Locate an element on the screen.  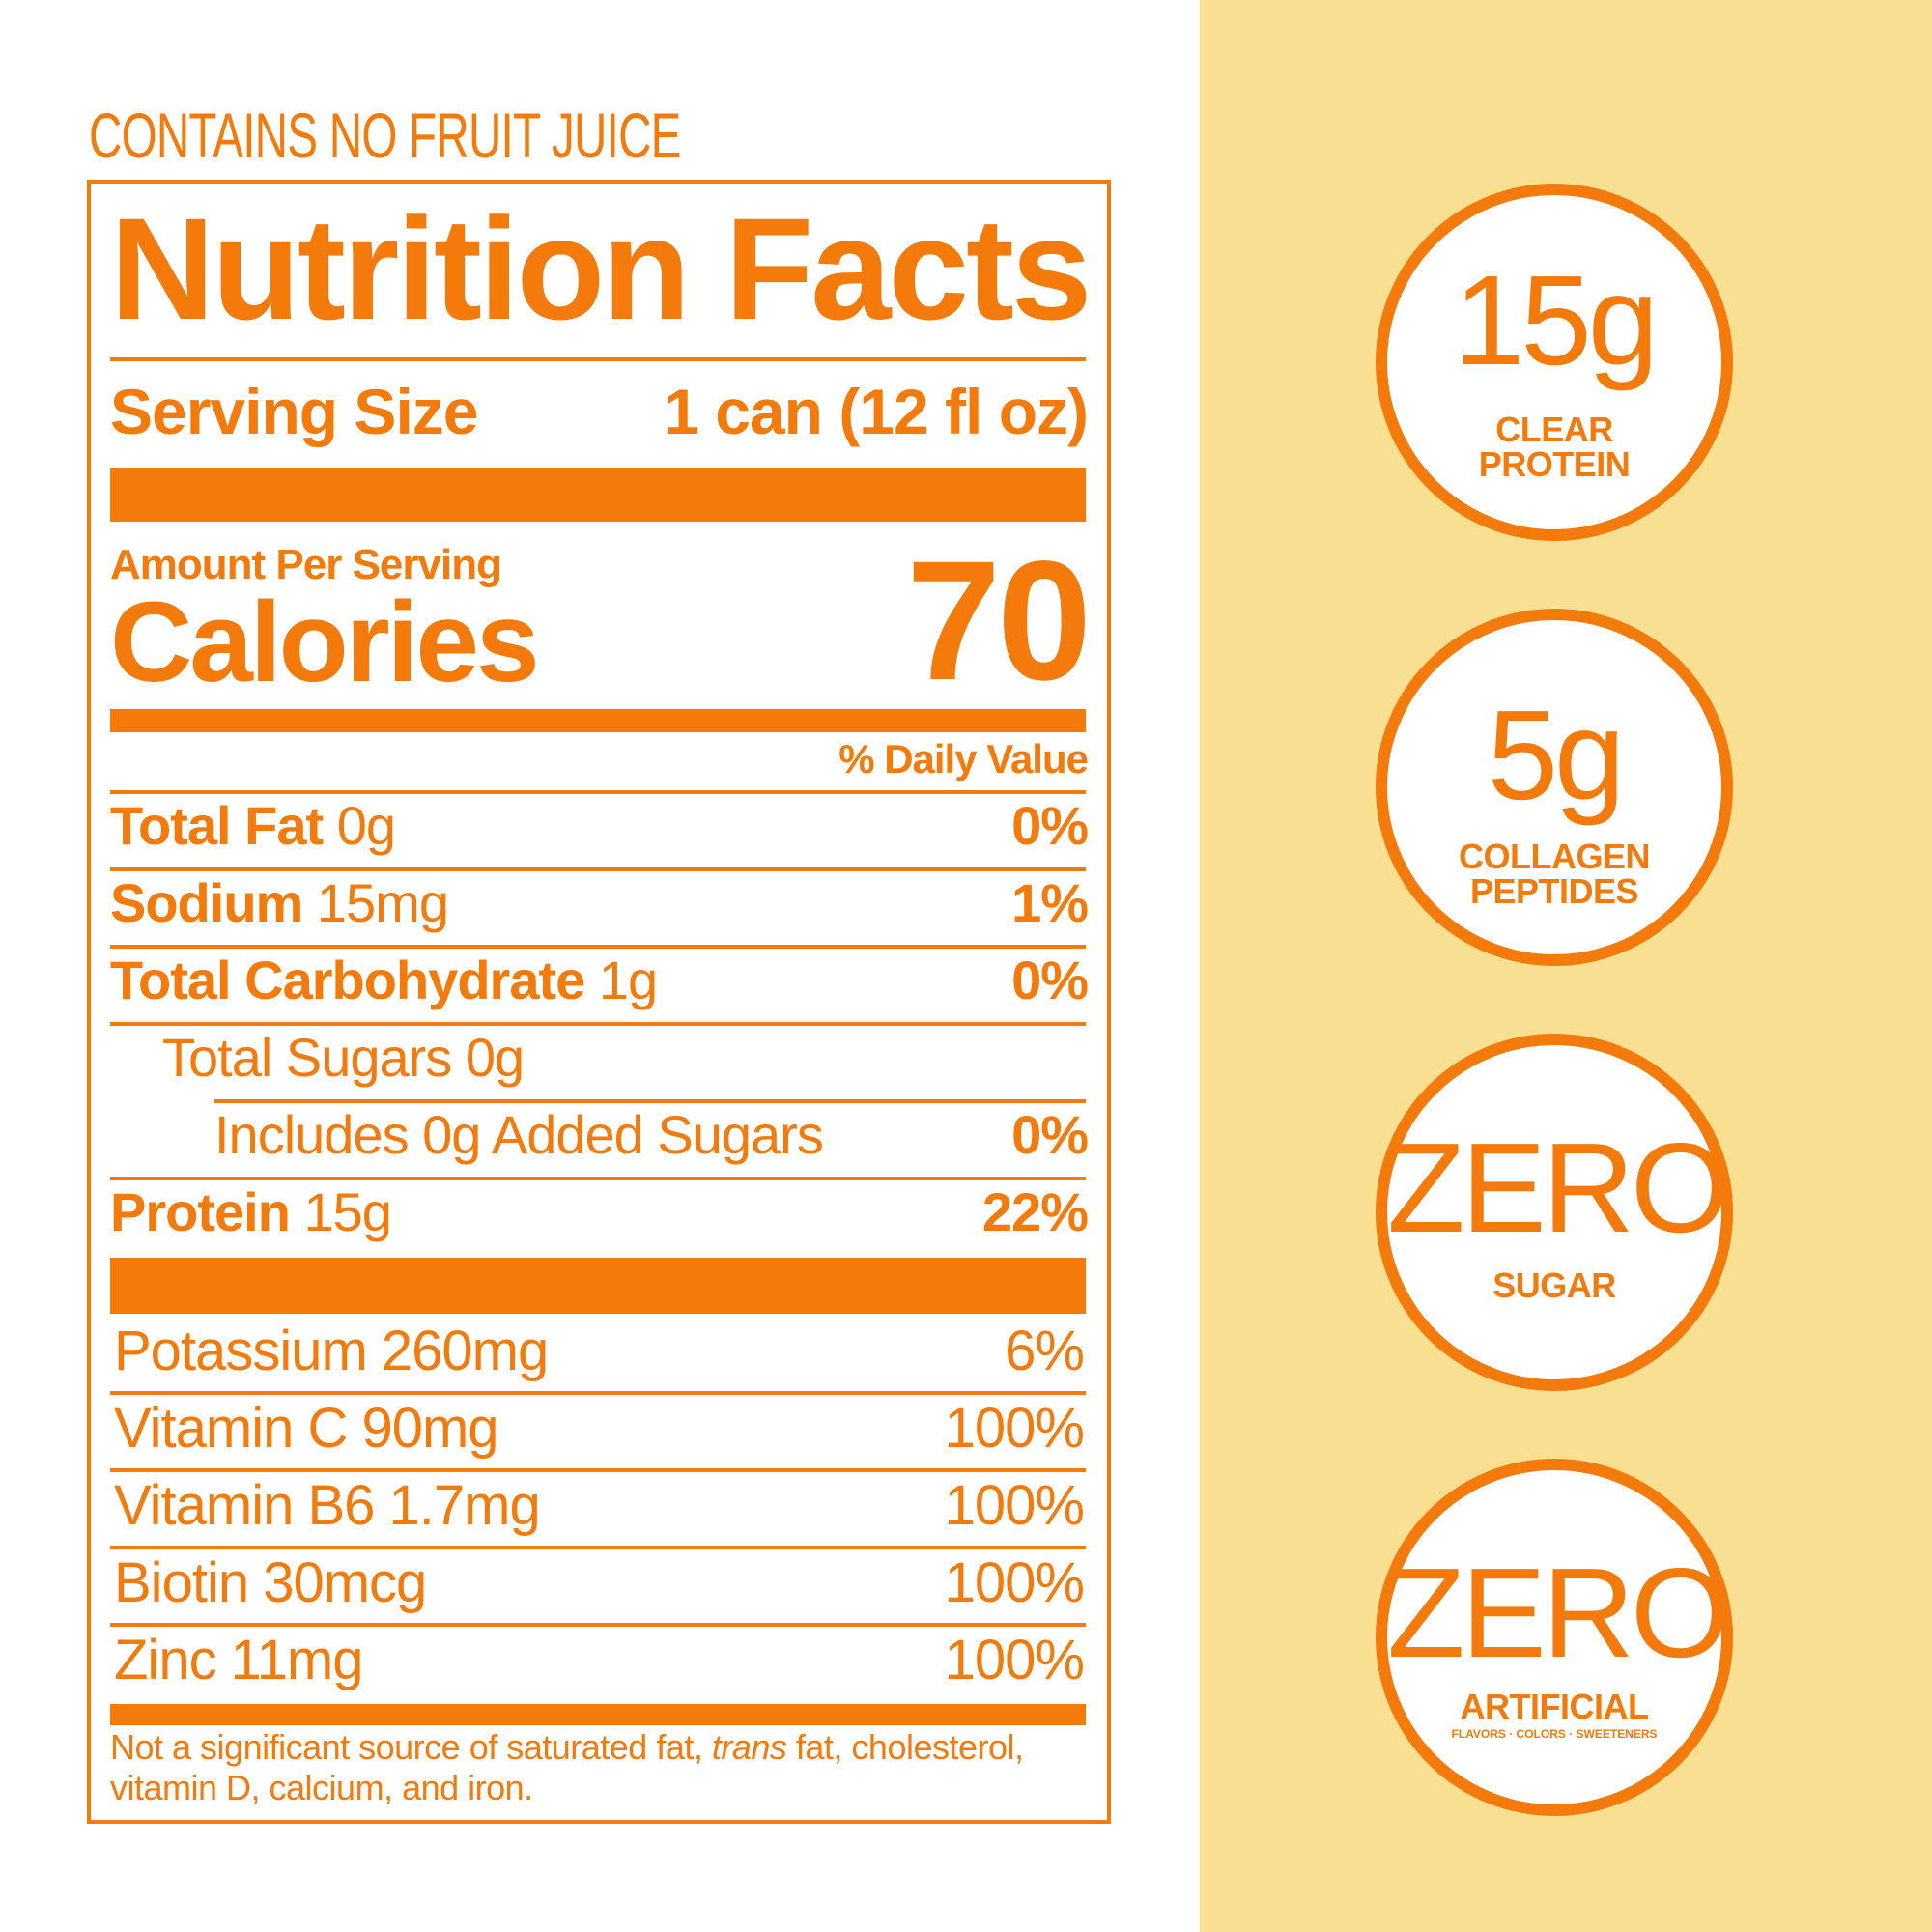
serving-size-value: 1 can (12 fl oz) is located at coordinates (876, 411).